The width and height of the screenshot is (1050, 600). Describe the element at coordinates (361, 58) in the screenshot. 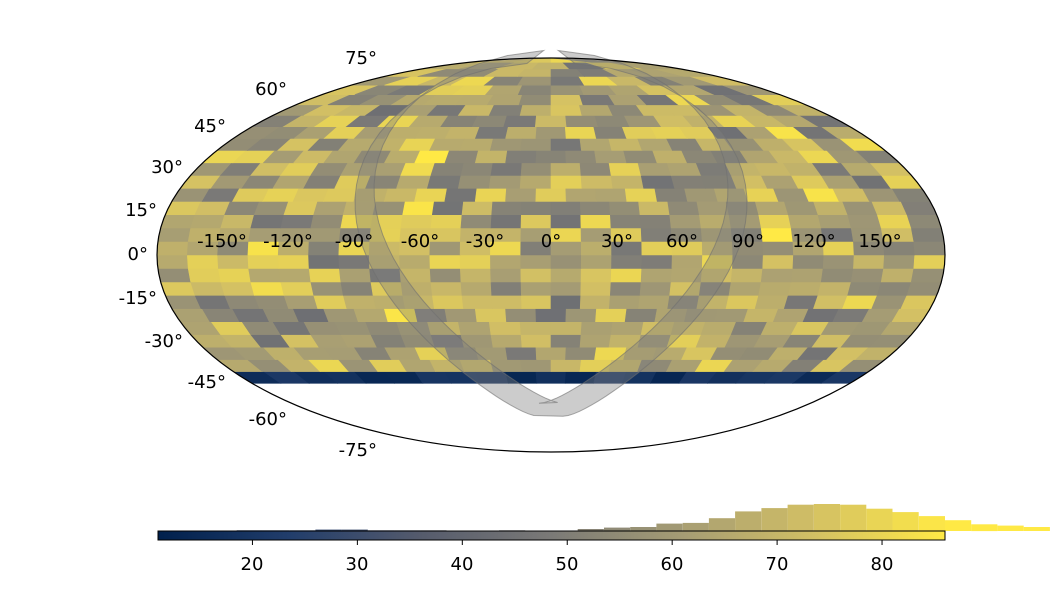

I see `lat-tick-label: 75°` at that location.